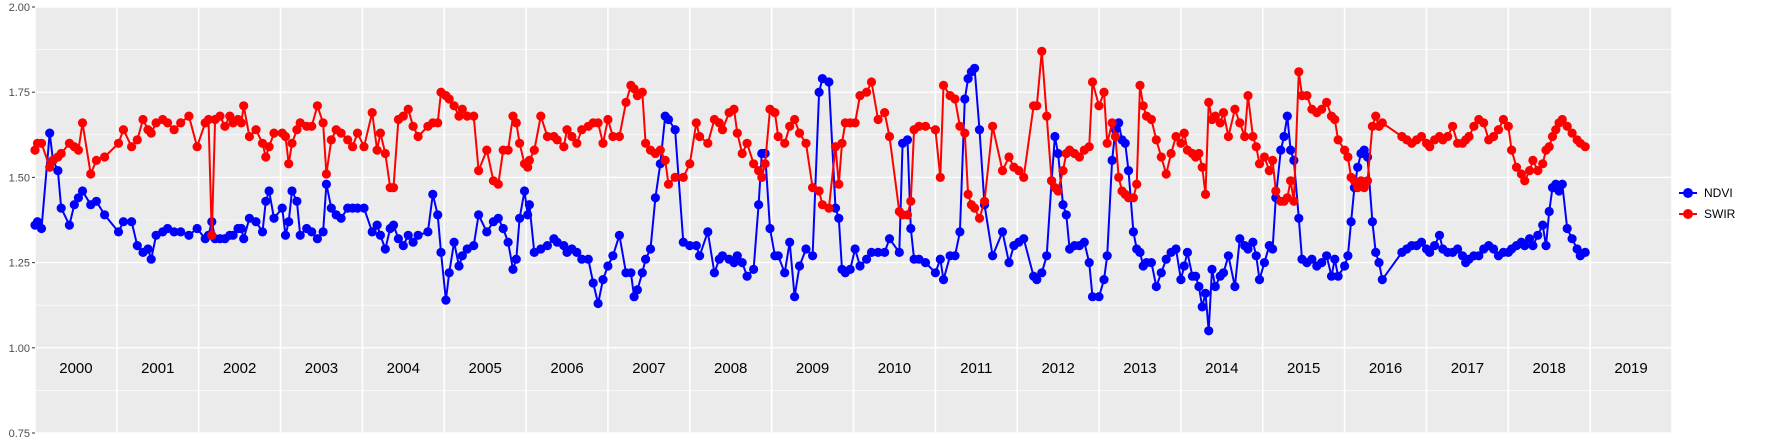 The image size is (1773, 442). I want to click on y-tick-label: 1.50, so click(19, 178).